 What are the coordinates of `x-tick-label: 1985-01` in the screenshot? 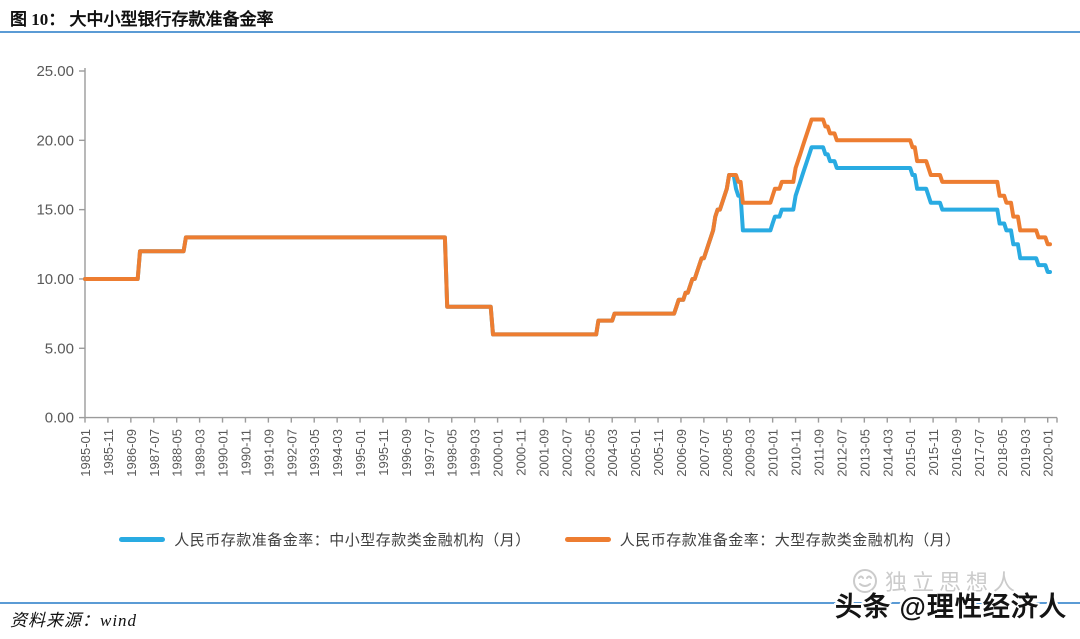 It's located at (85, 453).